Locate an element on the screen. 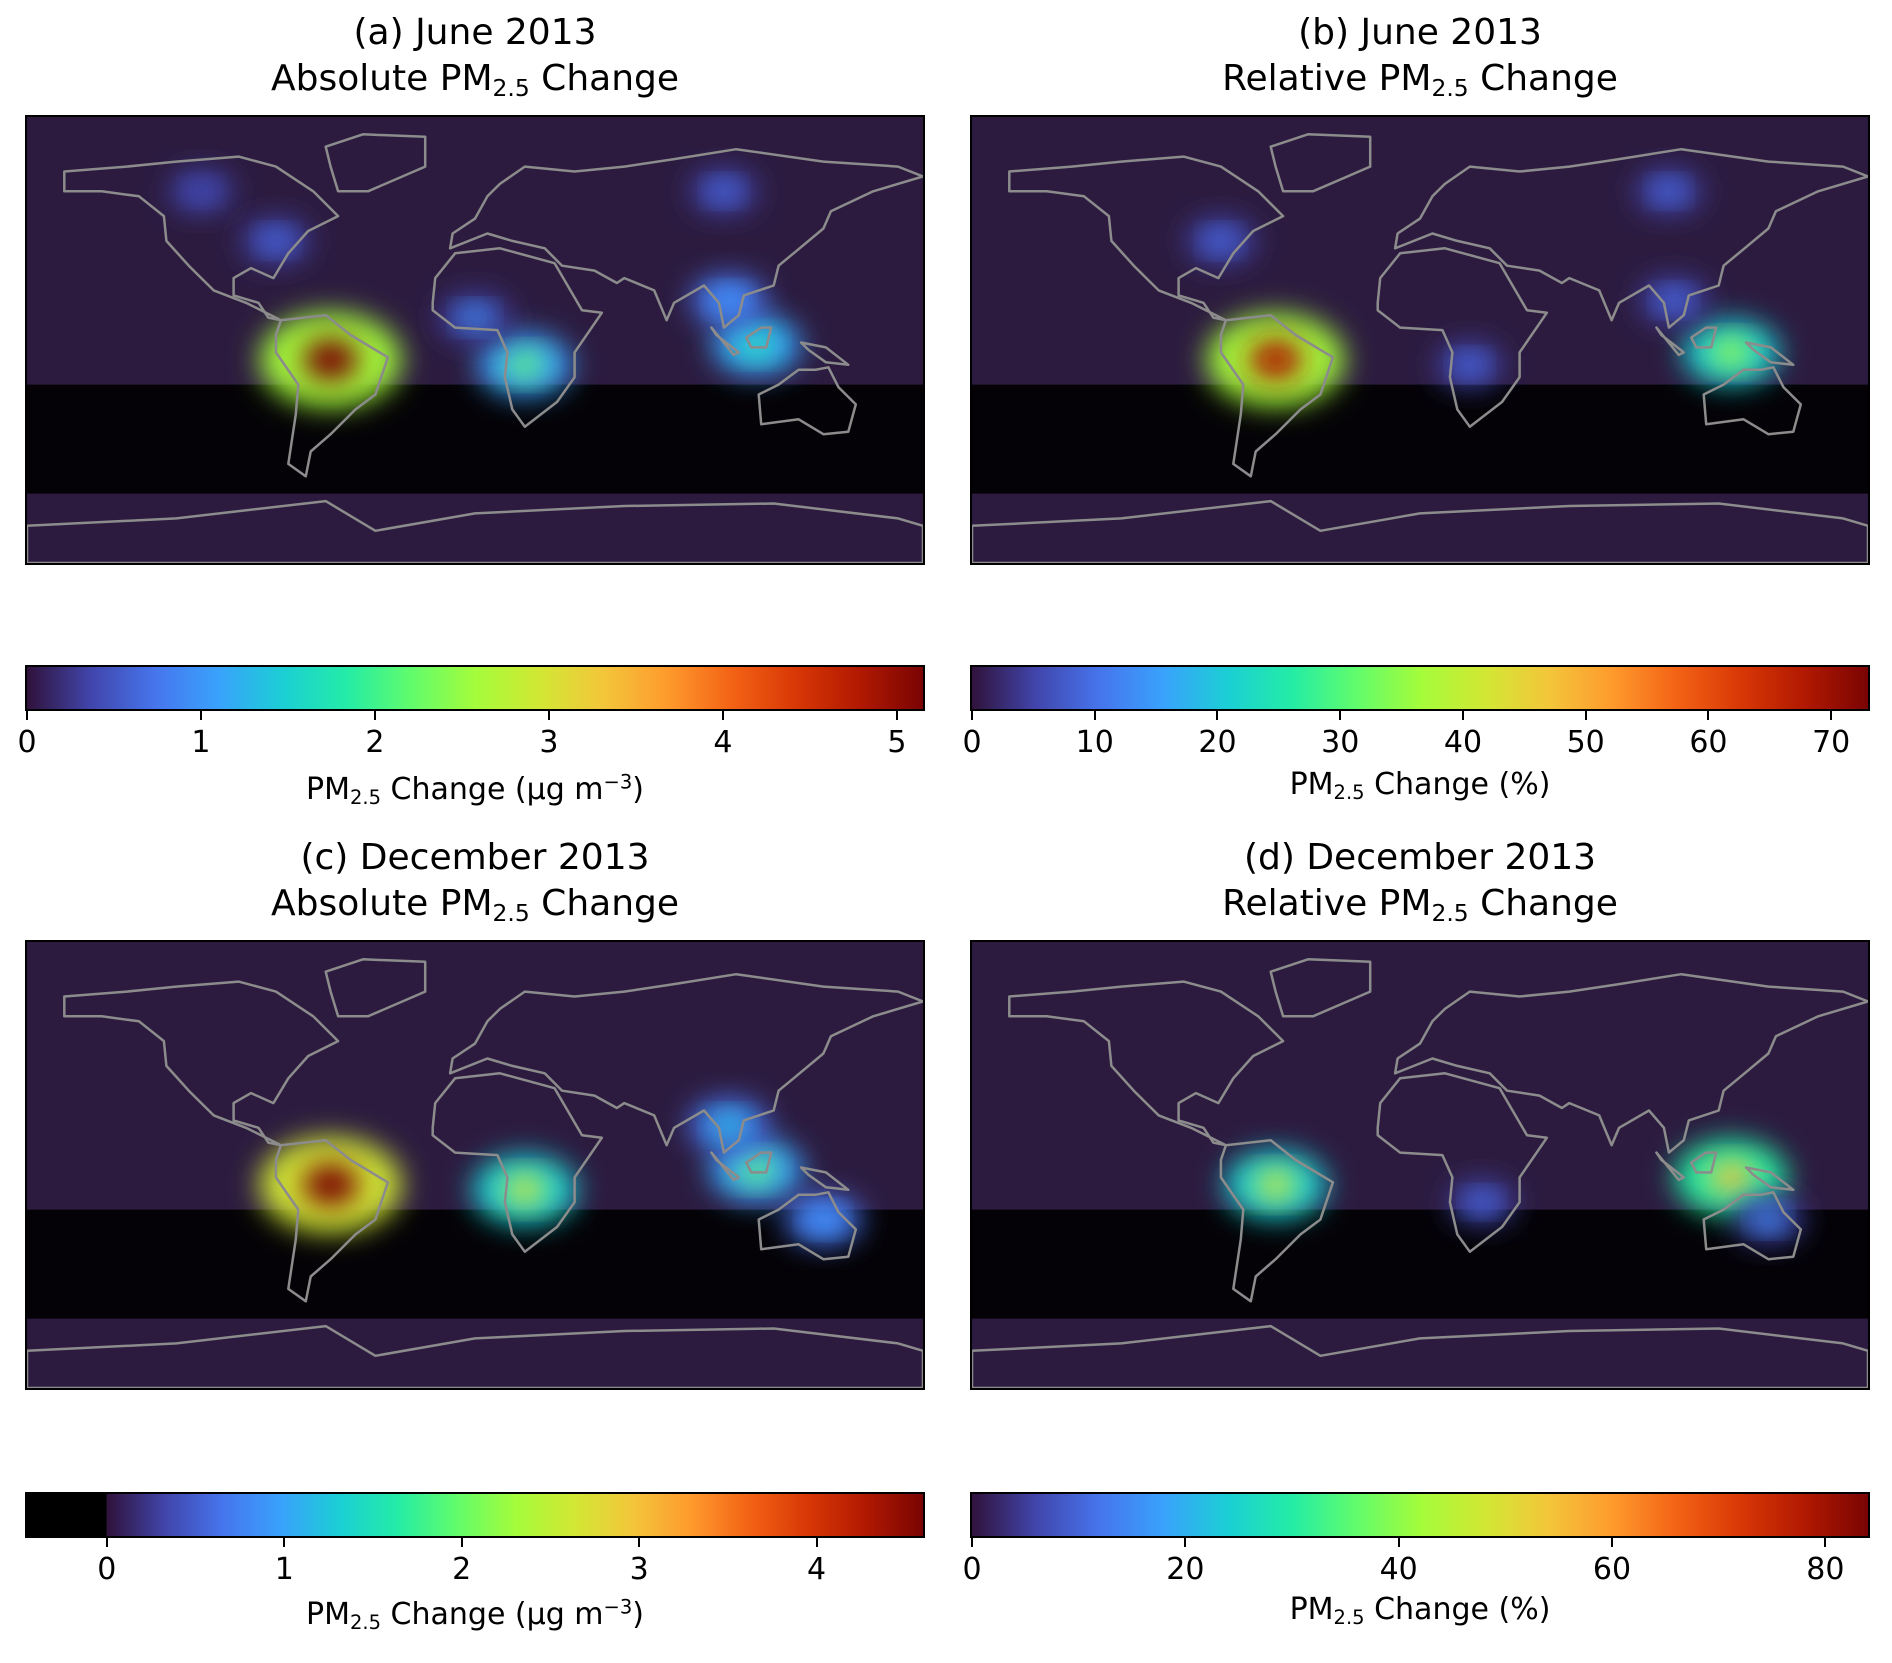  title-text: Relative PM is located at coordinates (1327, 903).